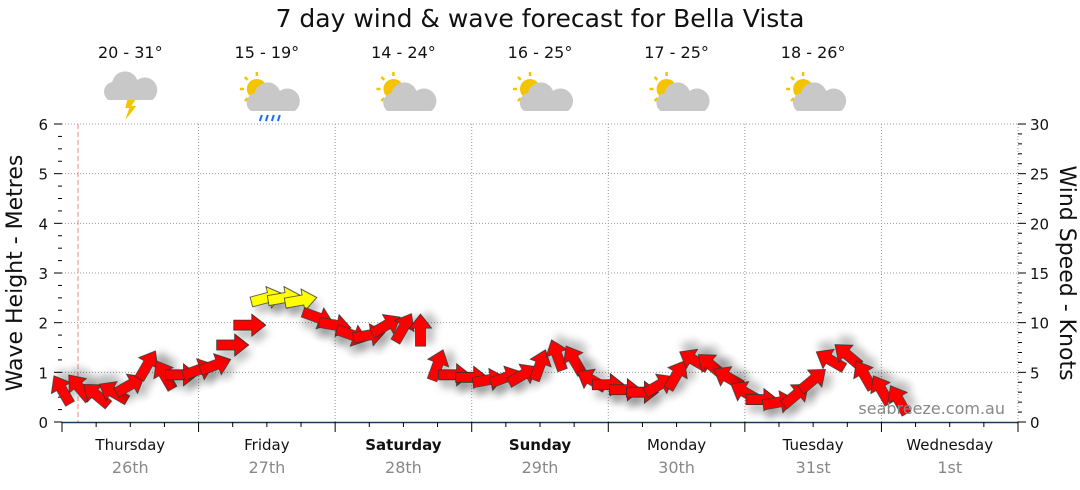  I want to click on day-date: 26th, so click(130, 467).